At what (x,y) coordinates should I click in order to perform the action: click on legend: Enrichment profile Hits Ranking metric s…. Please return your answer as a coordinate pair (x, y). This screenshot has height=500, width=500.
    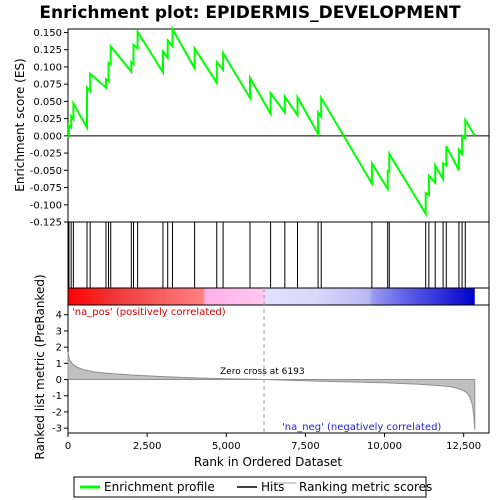
    Looking at the image, I should click on (252, 487).